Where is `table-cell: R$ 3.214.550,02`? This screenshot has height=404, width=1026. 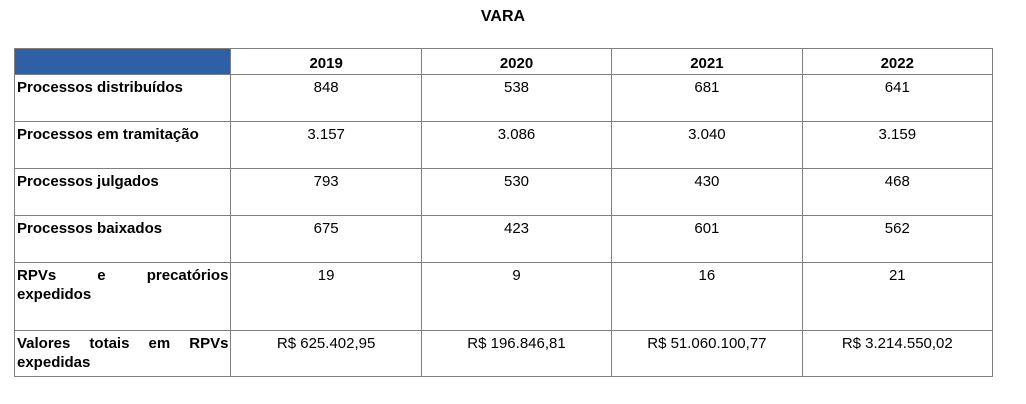 table-cell: R$ 3.214.550,02 is located at coordinates (897, 353).